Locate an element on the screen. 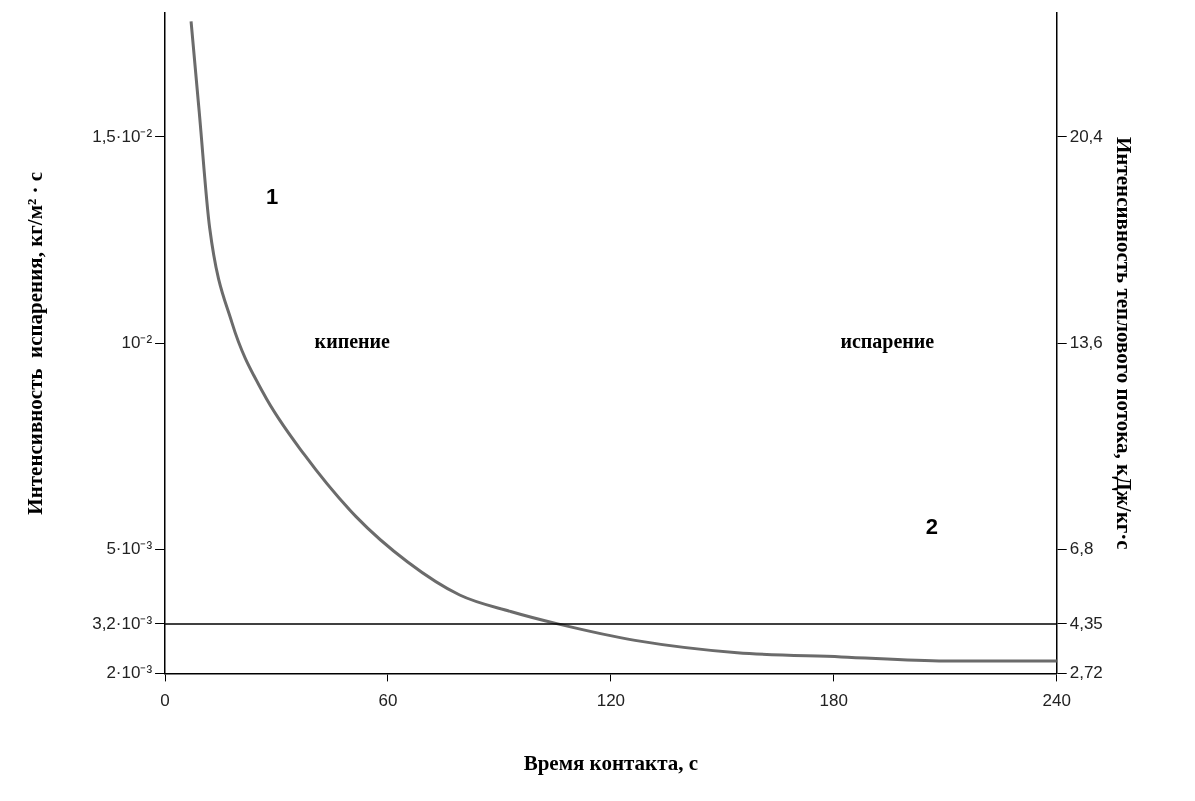 This screenshot has height=801, width=1195. y2-axis-title: Интенсивность теплового потока, кДж/кг·с is located at coordinates (1123, 343).